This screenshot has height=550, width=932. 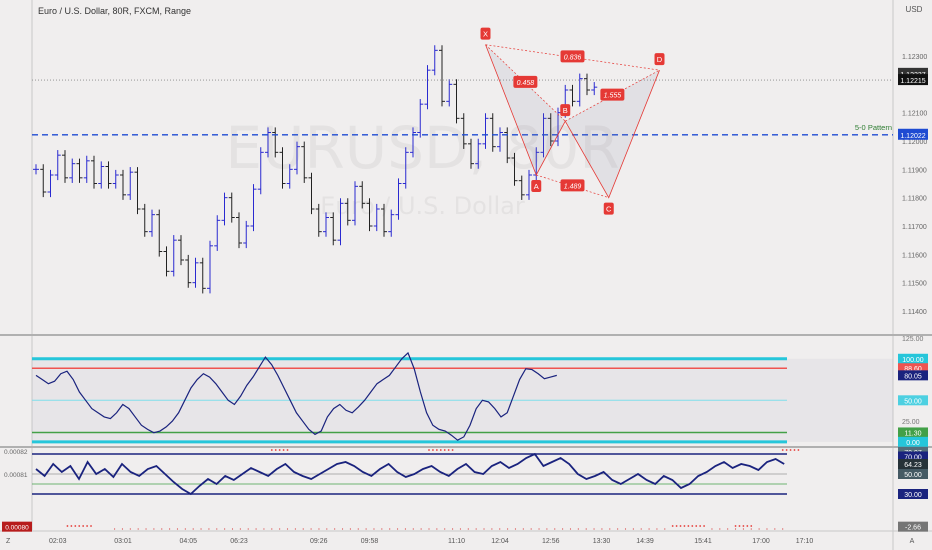 What do you see at coordinates (239, 541) in the screenshot?
I see `time-tick-label: 06:23` at bounding box center [239, 541].